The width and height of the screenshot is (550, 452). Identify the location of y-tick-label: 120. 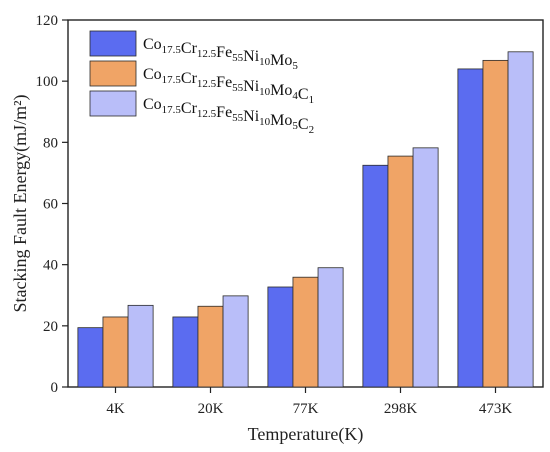
(47, 21).